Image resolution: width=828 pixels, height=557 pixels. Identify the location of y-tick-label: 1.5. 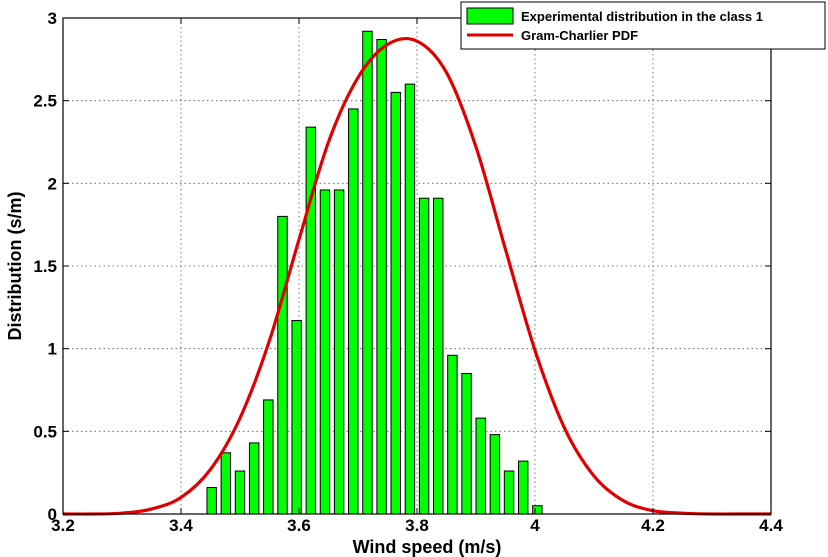
(45, 266).